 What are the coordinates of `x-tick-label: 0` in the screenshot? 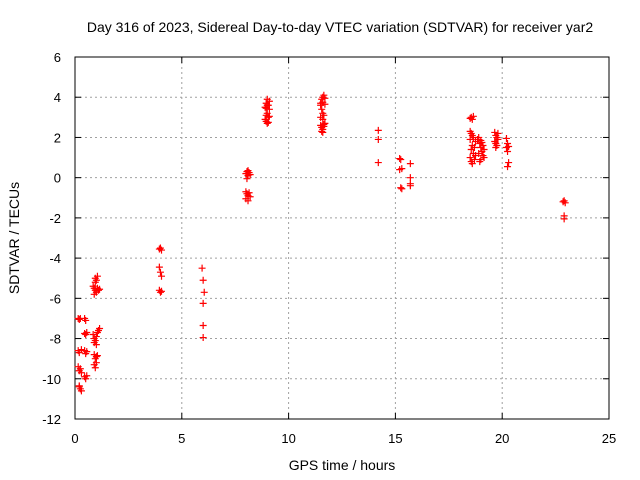 It's located at (74, 438).